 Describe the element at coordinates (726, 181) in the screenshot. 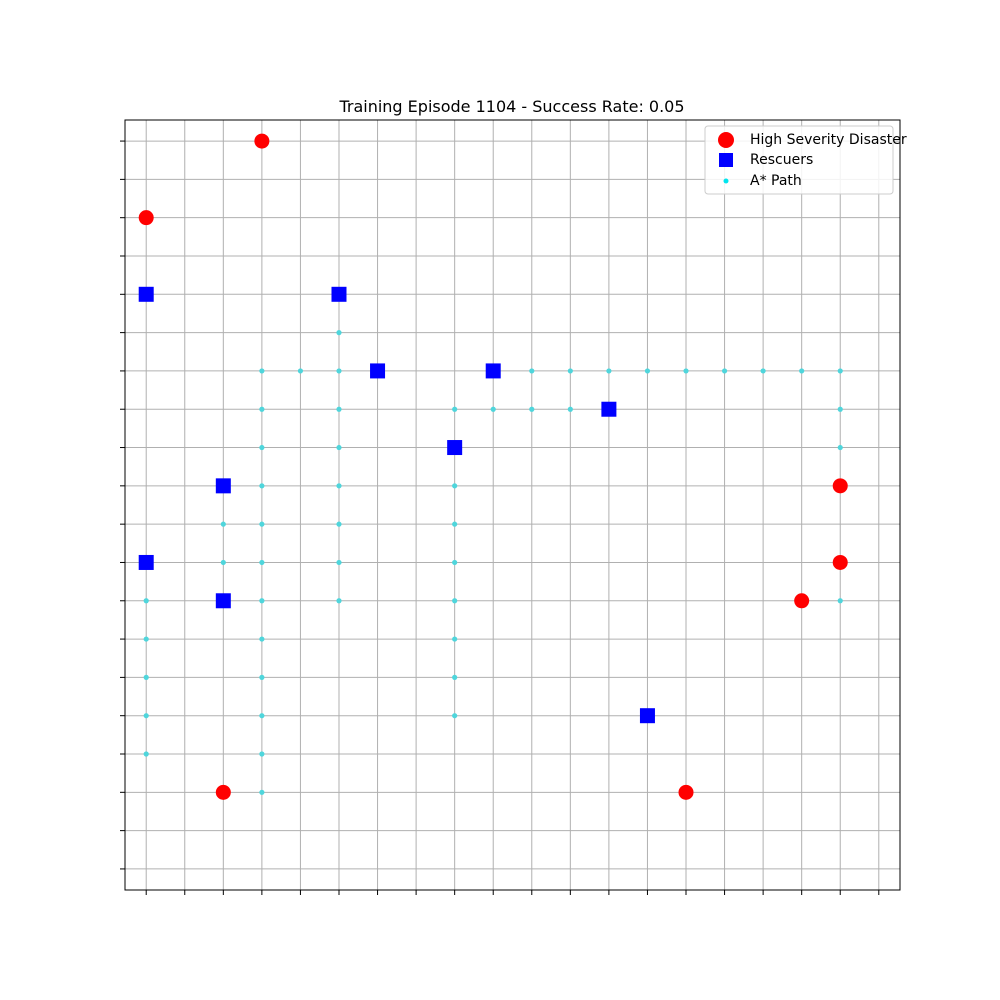

I see `legend-marker-astar` at that location.